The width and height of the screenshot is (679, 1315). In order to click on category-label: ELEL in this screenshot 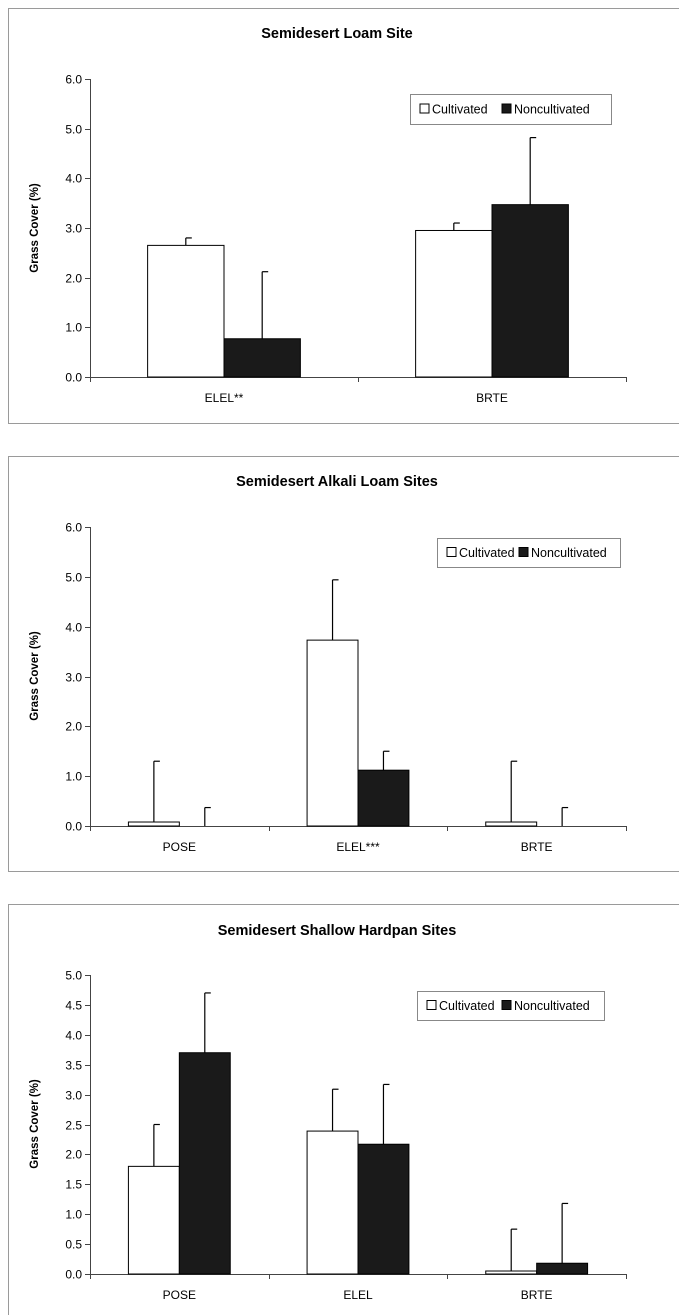, I will do `click(358, 1295)`.